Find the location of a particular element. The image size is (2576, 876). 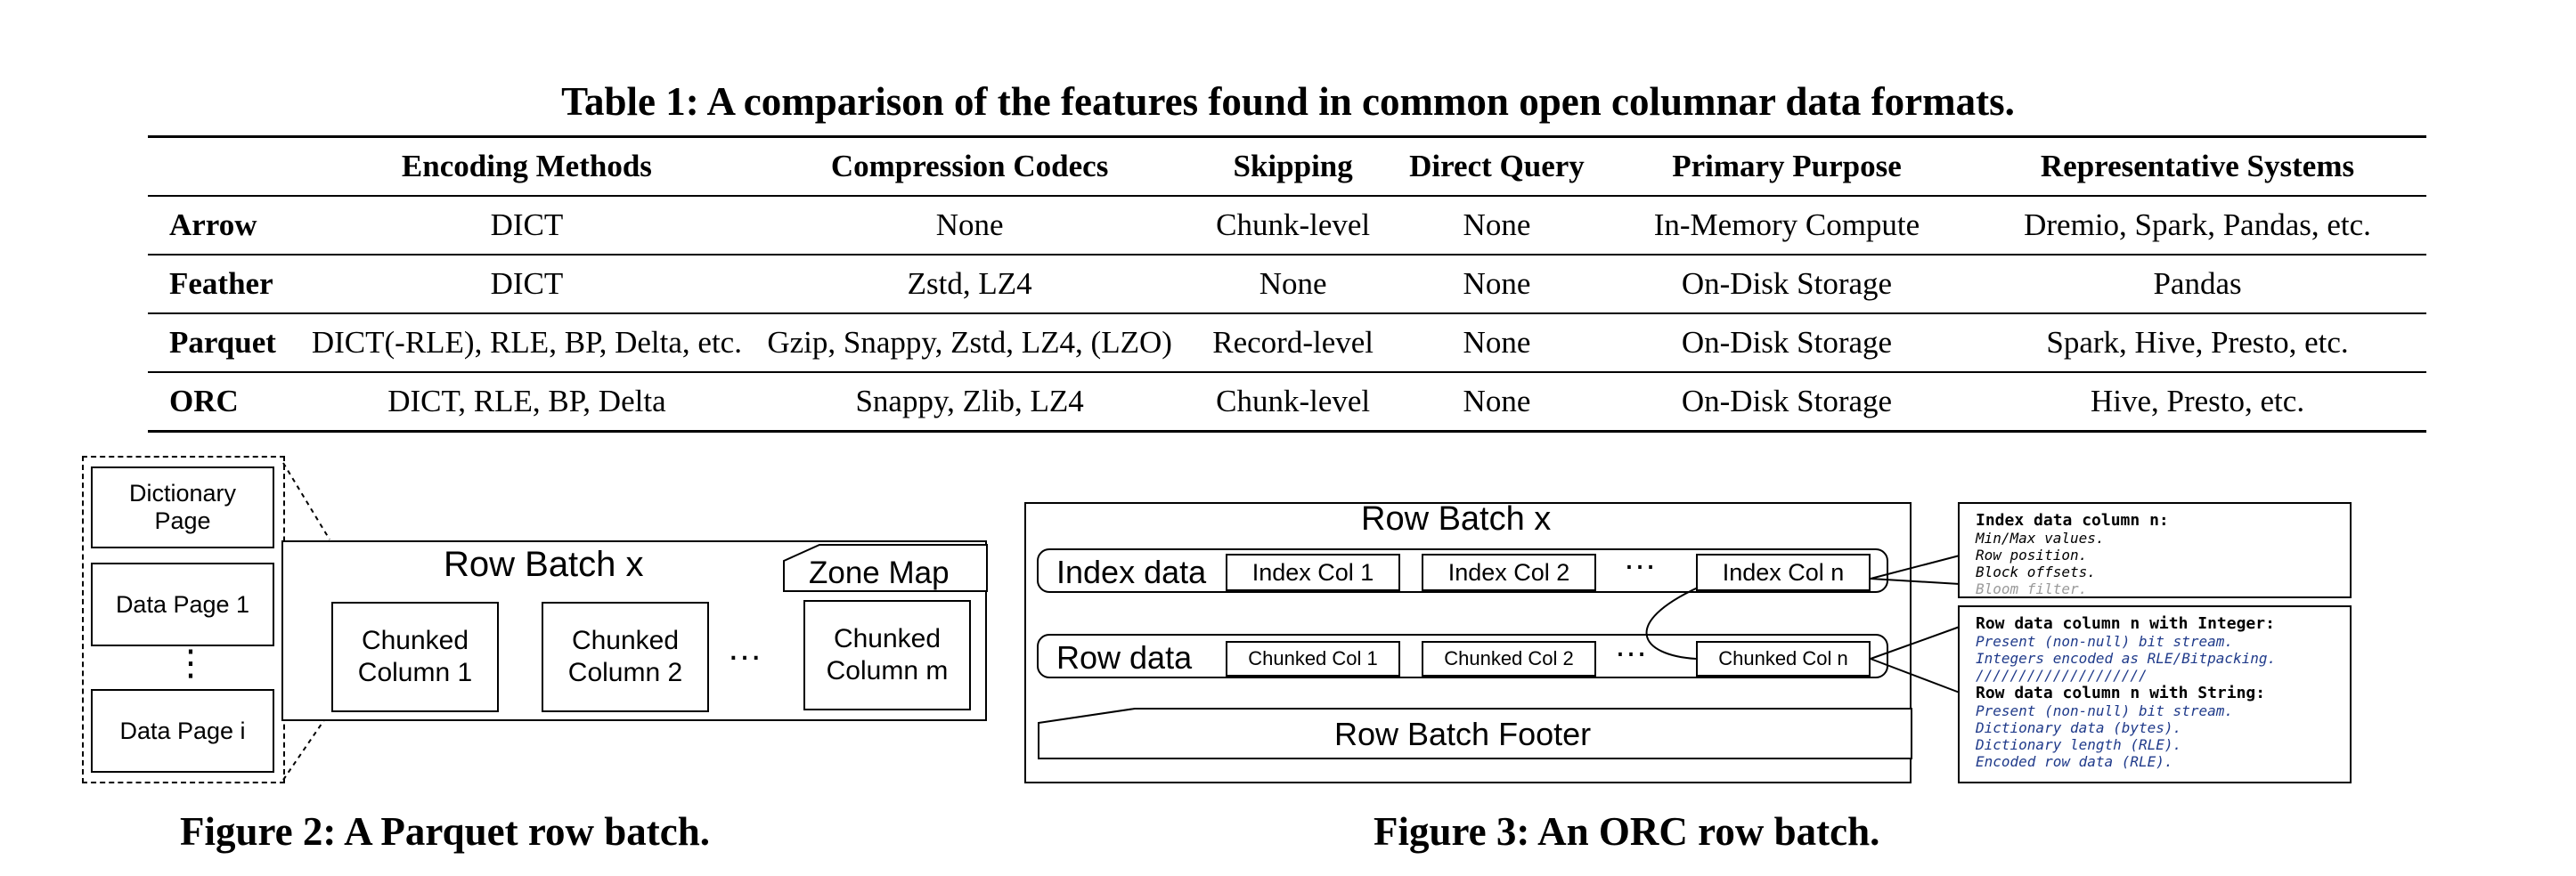

header-encoding-methods: Encoding Methods is located at coordinates (526, 166).